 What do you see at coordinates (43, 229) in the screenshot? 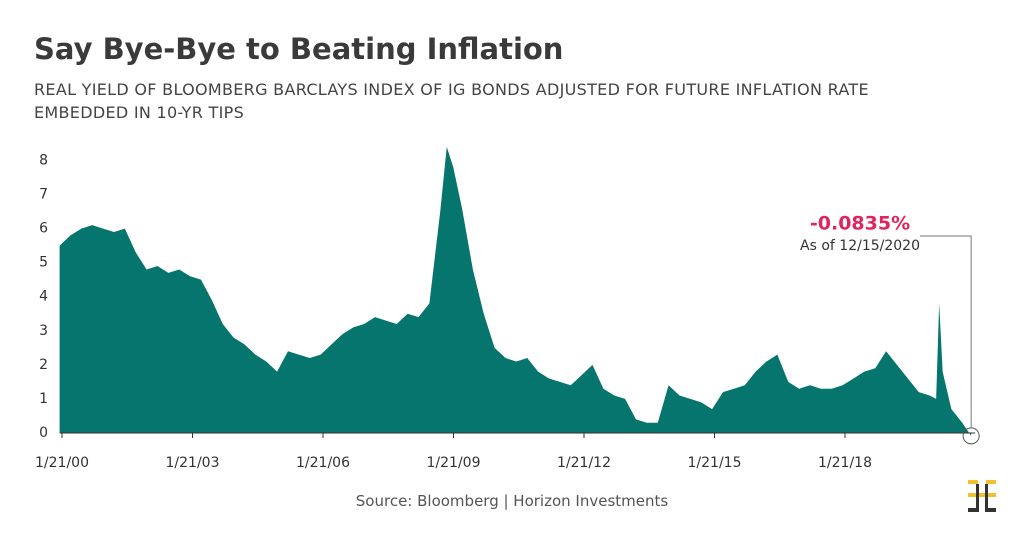
I see `y-tick-label: 6` at bounding box center [43, 229].